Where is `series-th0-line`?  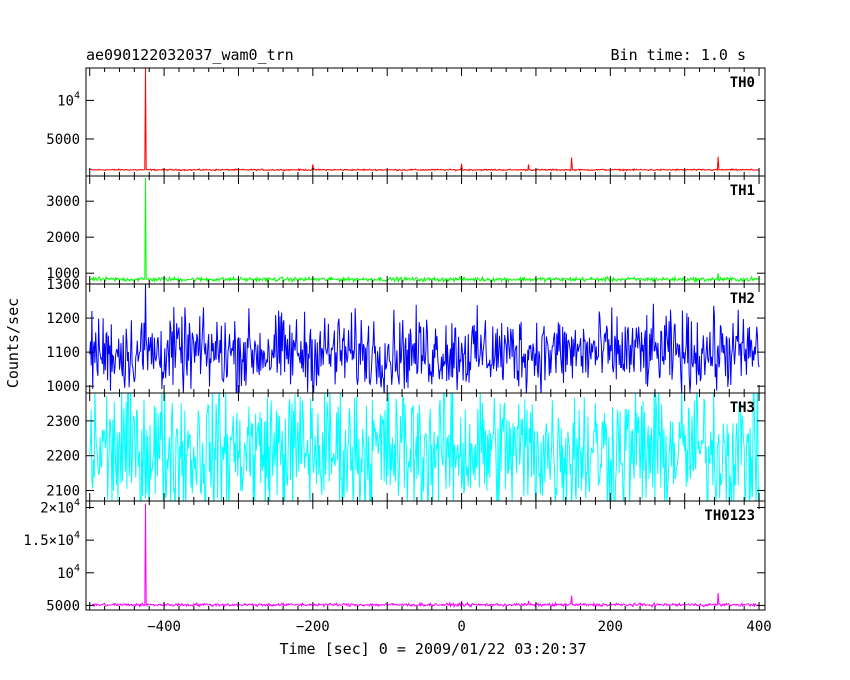
series-th0-line is located at coordinates (424, 120).